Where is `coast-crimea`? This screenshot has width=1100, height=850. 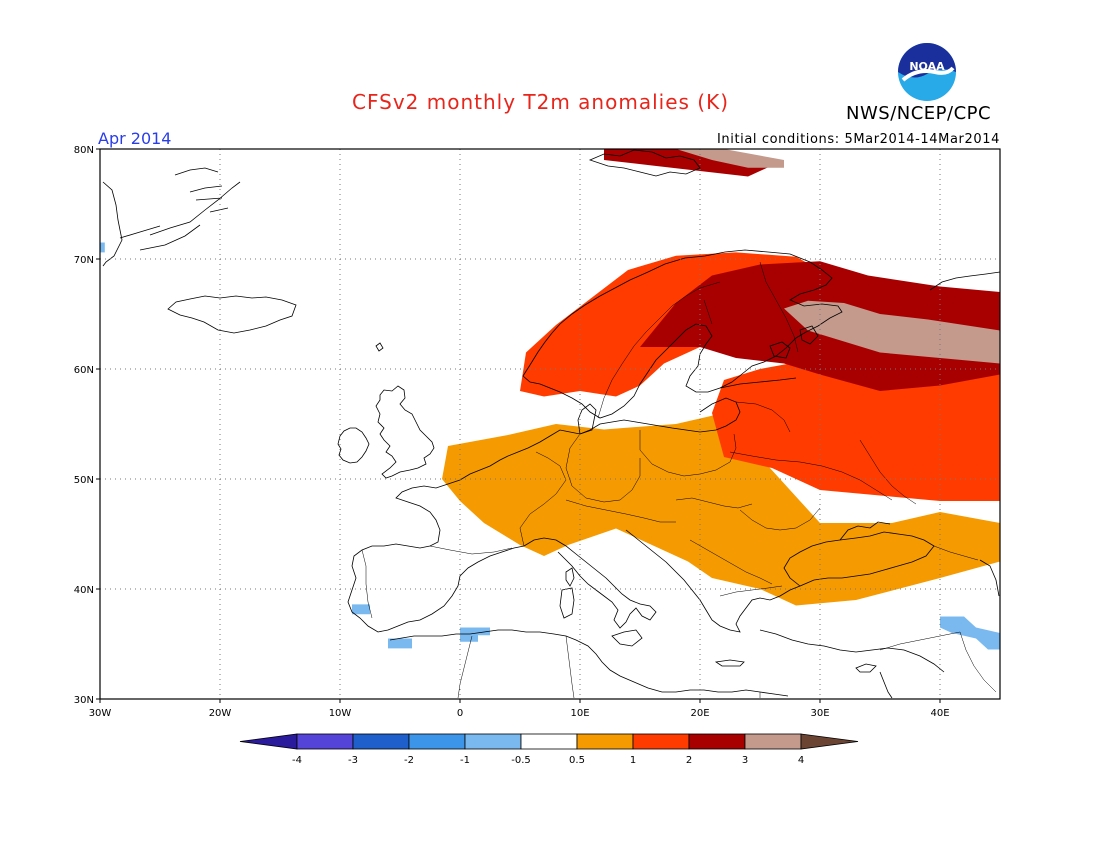
coast-crimea is located at coordinates (865, 531).